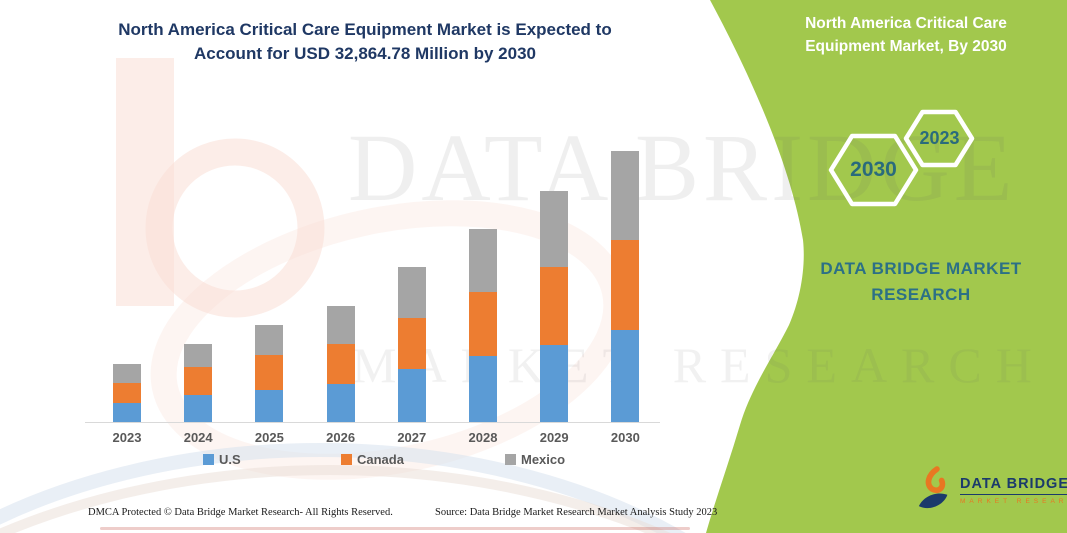 The height and width of the screenshot is (533, 1067). Describe the element at coordinates (625, 437) in the screenshot. I see `x-tick-2030: 2030` at that location.